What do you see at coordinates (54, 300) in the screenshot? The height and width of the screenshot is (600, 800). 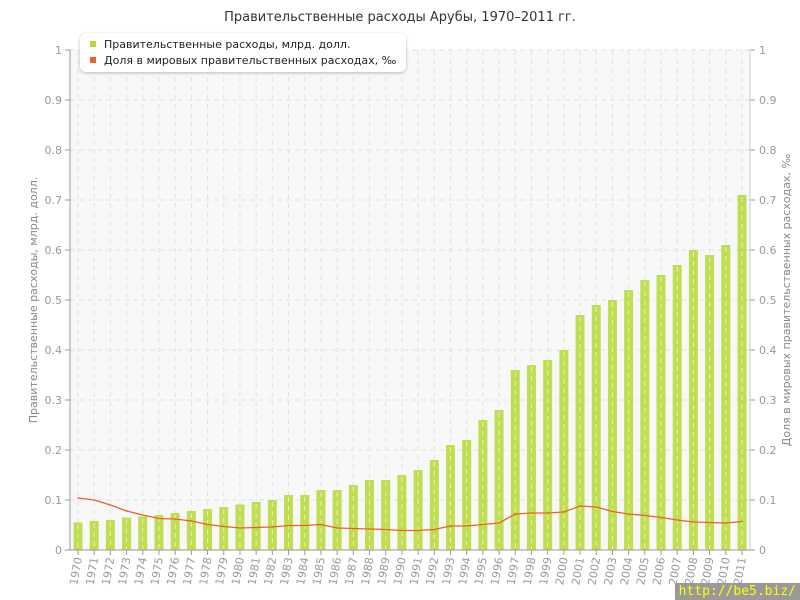 I see `y-tick-label-left: 0.5` at bounding box center [54, 300].